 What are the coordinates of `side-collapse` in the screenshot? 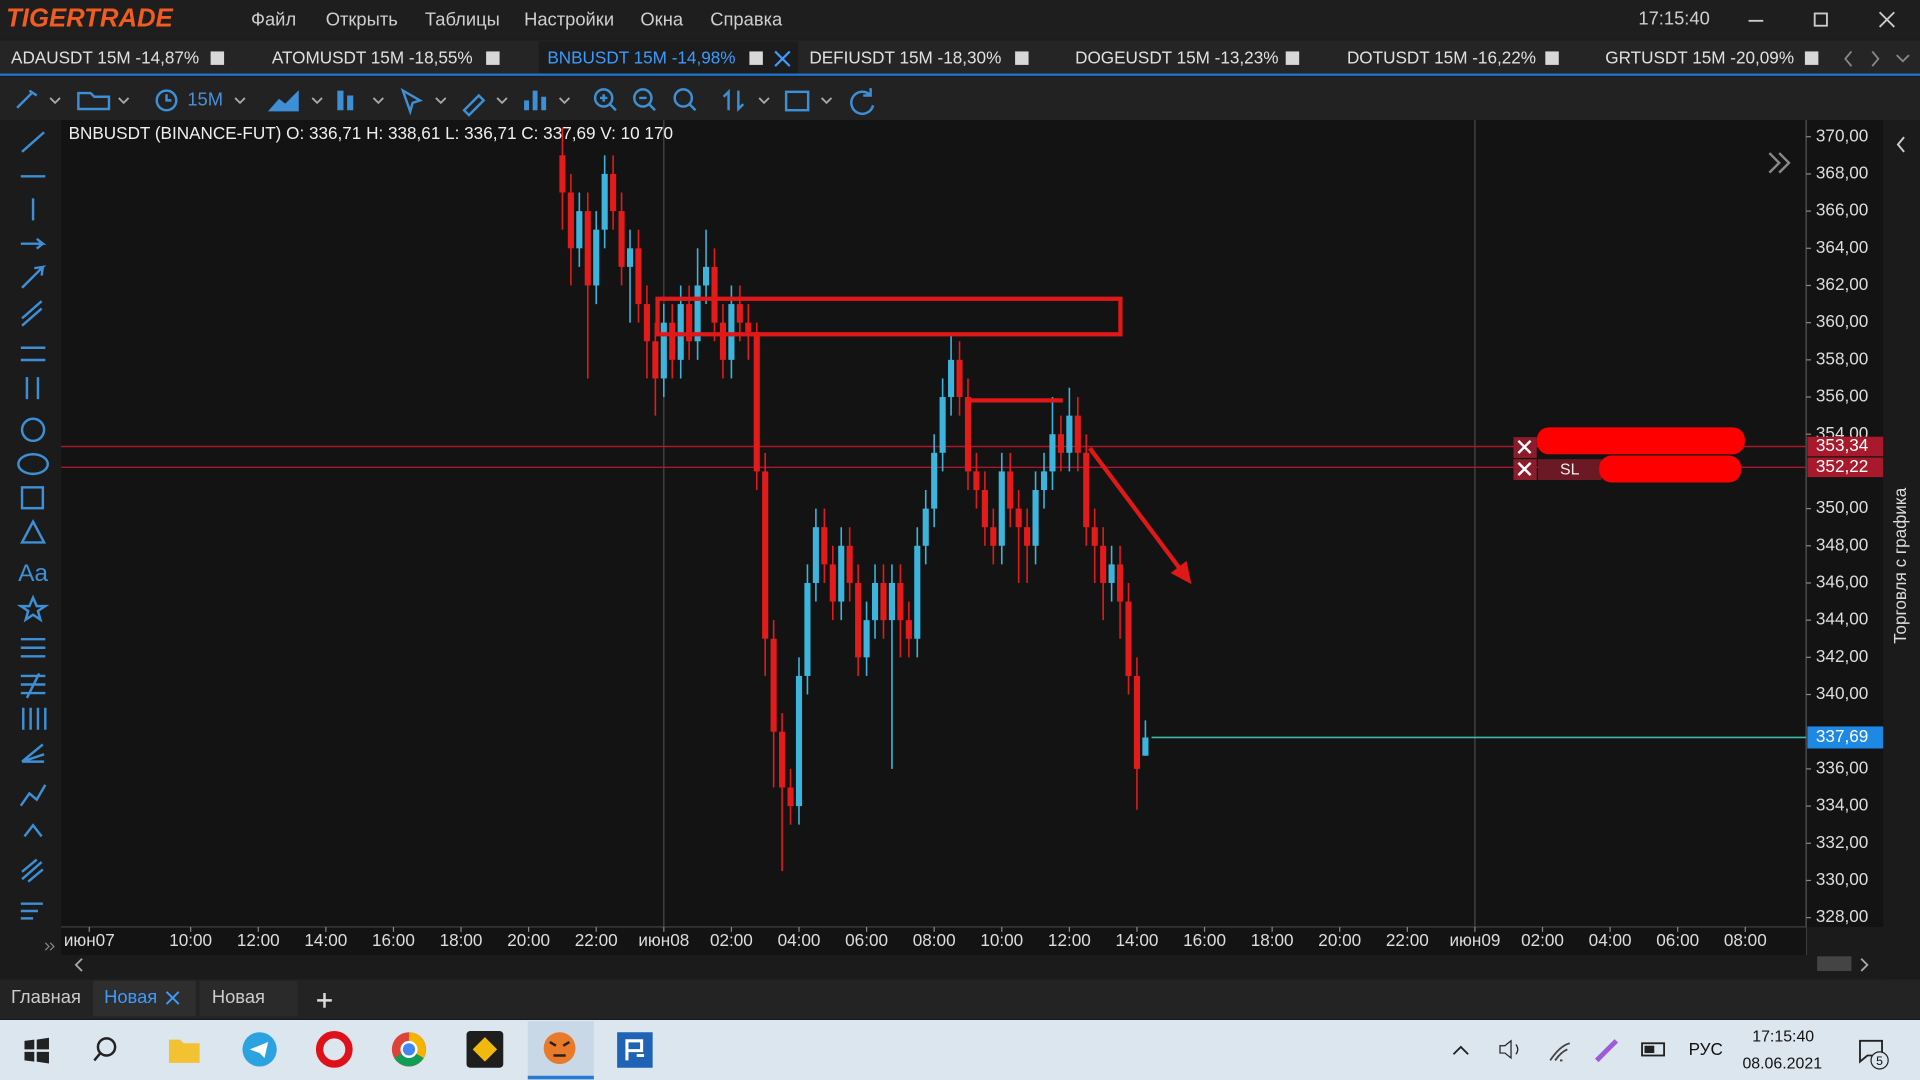 It's located at (1900, 144).